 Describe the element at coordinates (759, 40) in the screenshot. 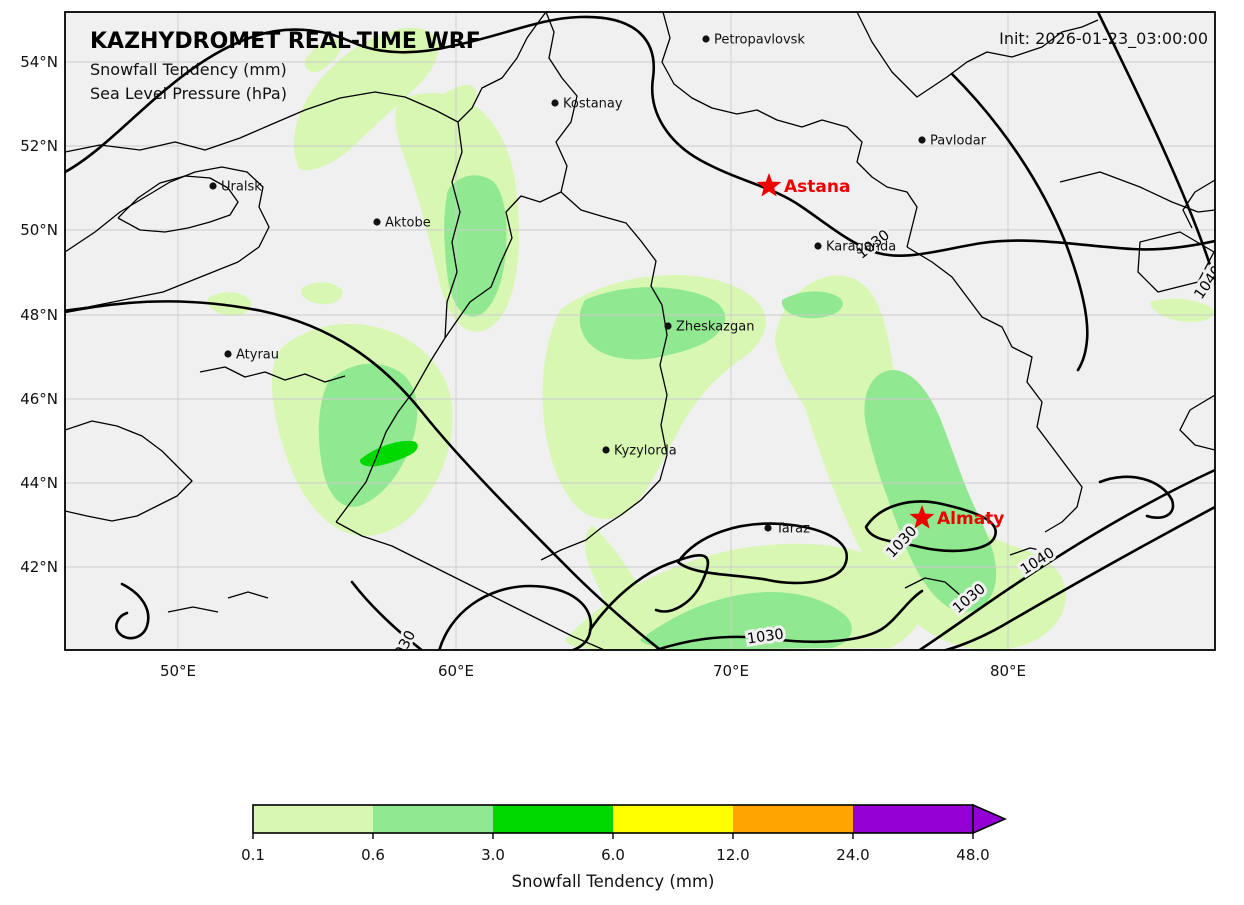

I see `city-label: Petropavlovsk` at that location.